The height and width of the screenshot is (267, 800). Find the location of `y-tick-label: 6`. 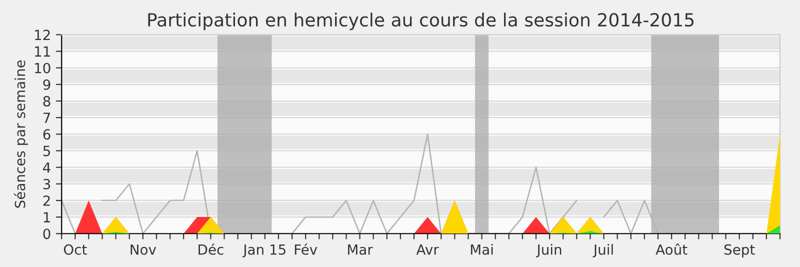

y-tick-label: 6 is located at coordinates (46, 134).